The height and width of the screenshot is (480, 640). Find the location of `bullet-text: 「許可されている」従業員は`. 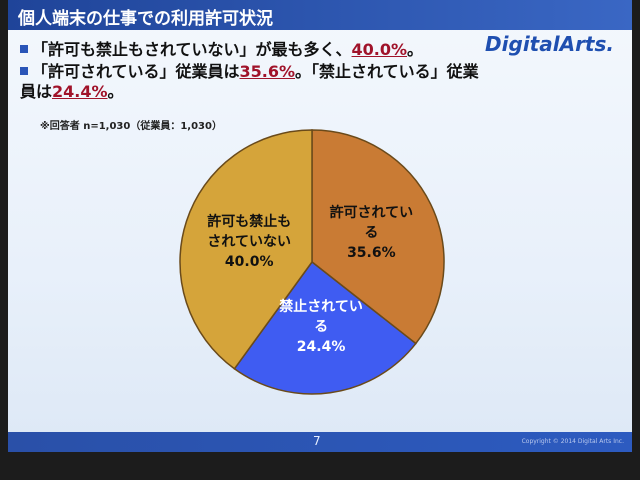

bullet-text: 「許可されている」従業員は is located at coordinates (136, 71).